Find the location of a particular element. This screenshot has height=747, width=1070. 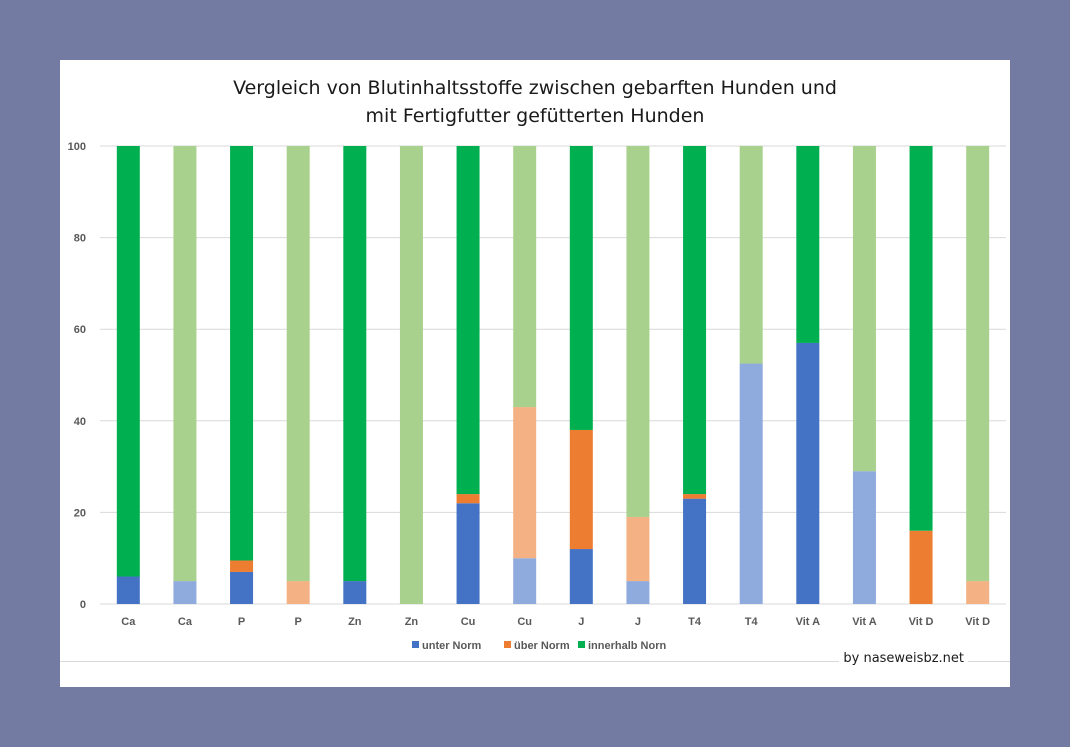

bar-segment-über-norm-8 is located at coordinates (581, 489).